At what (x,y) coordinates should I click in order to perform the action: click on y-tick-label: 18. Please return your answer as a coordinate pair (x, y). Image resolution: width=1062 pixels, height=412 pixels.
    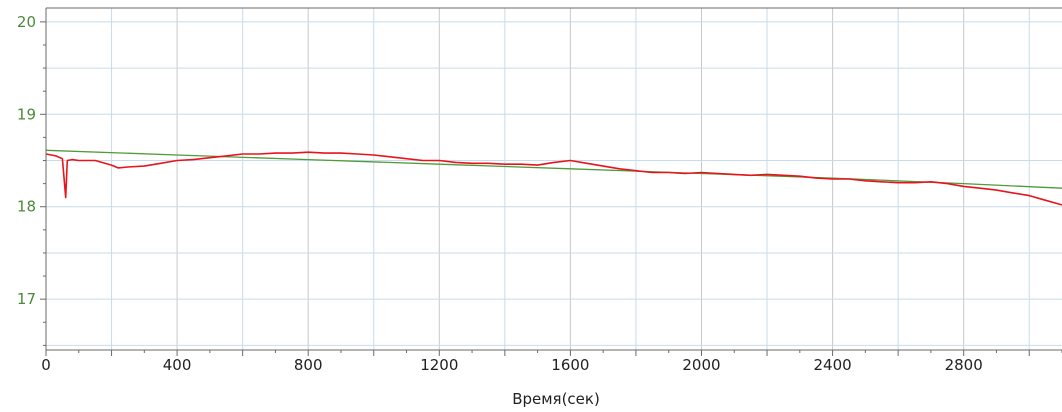
    Looking at the image, I should click on (26, 207).